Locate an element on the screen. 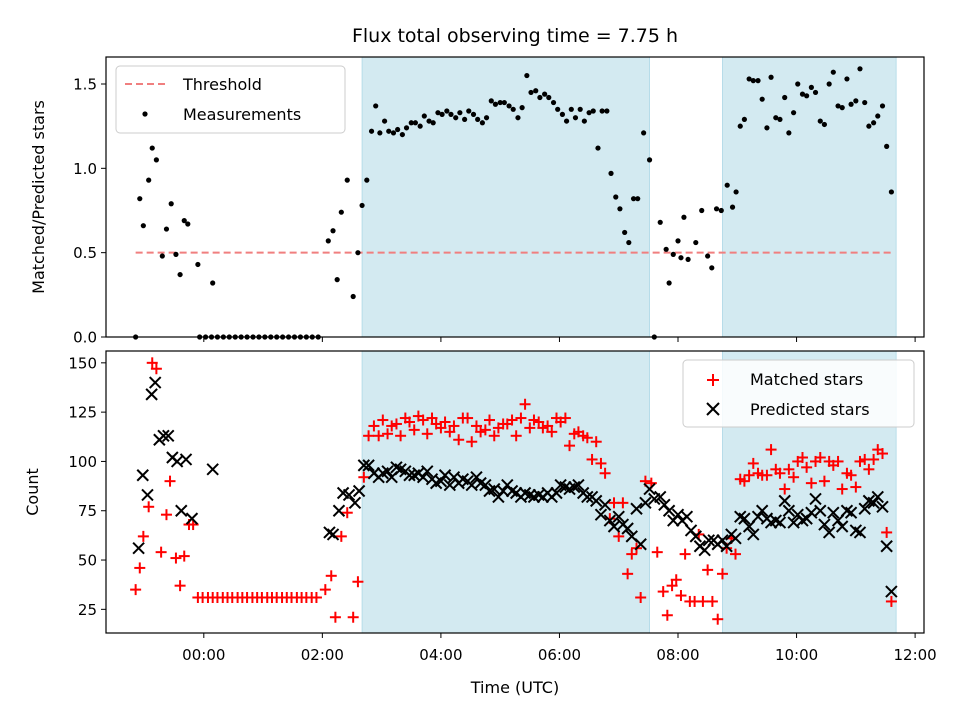 This screenshot has width=960, height=724. x-tick-label: 10:00 is located at coordinates (796, 655).